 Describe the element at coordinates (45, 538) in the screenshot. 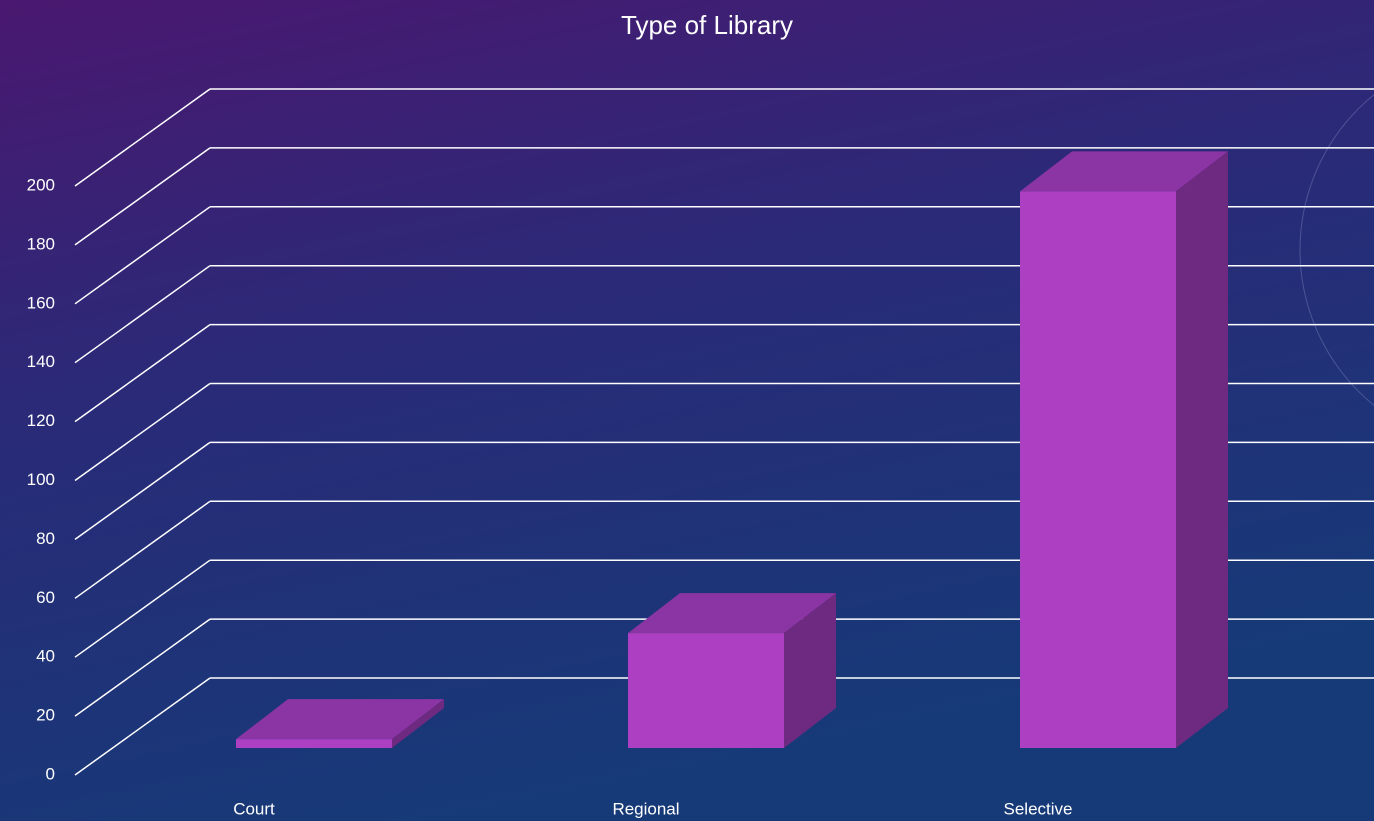

I see `y-tick-label: 80` at that location.